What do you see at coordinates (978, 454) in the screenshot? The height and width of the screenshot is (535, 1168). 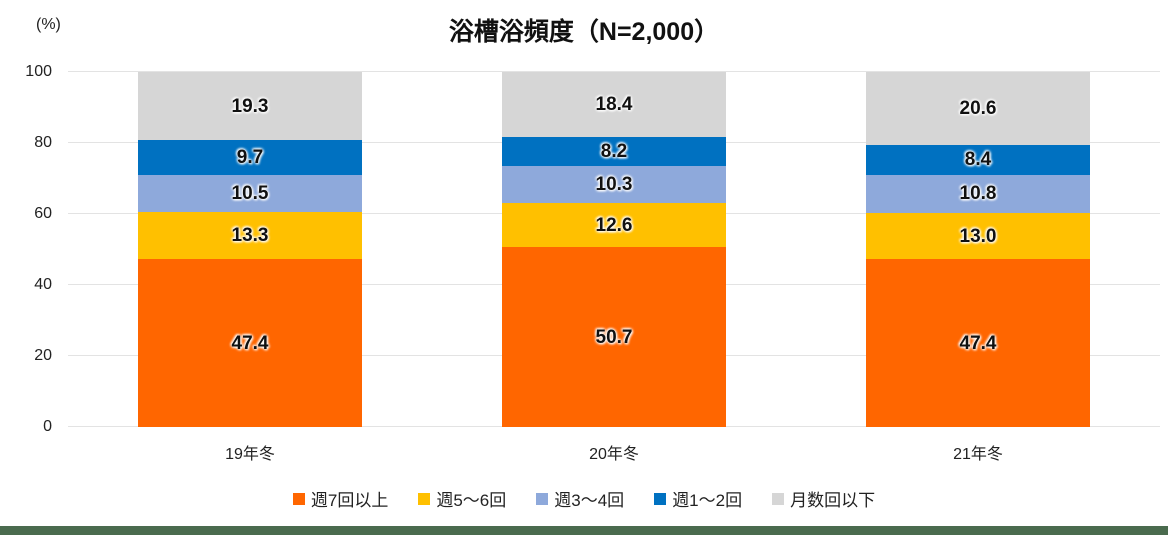 I see `x-category-label: 21年冬` at bounding box center [978, 454].